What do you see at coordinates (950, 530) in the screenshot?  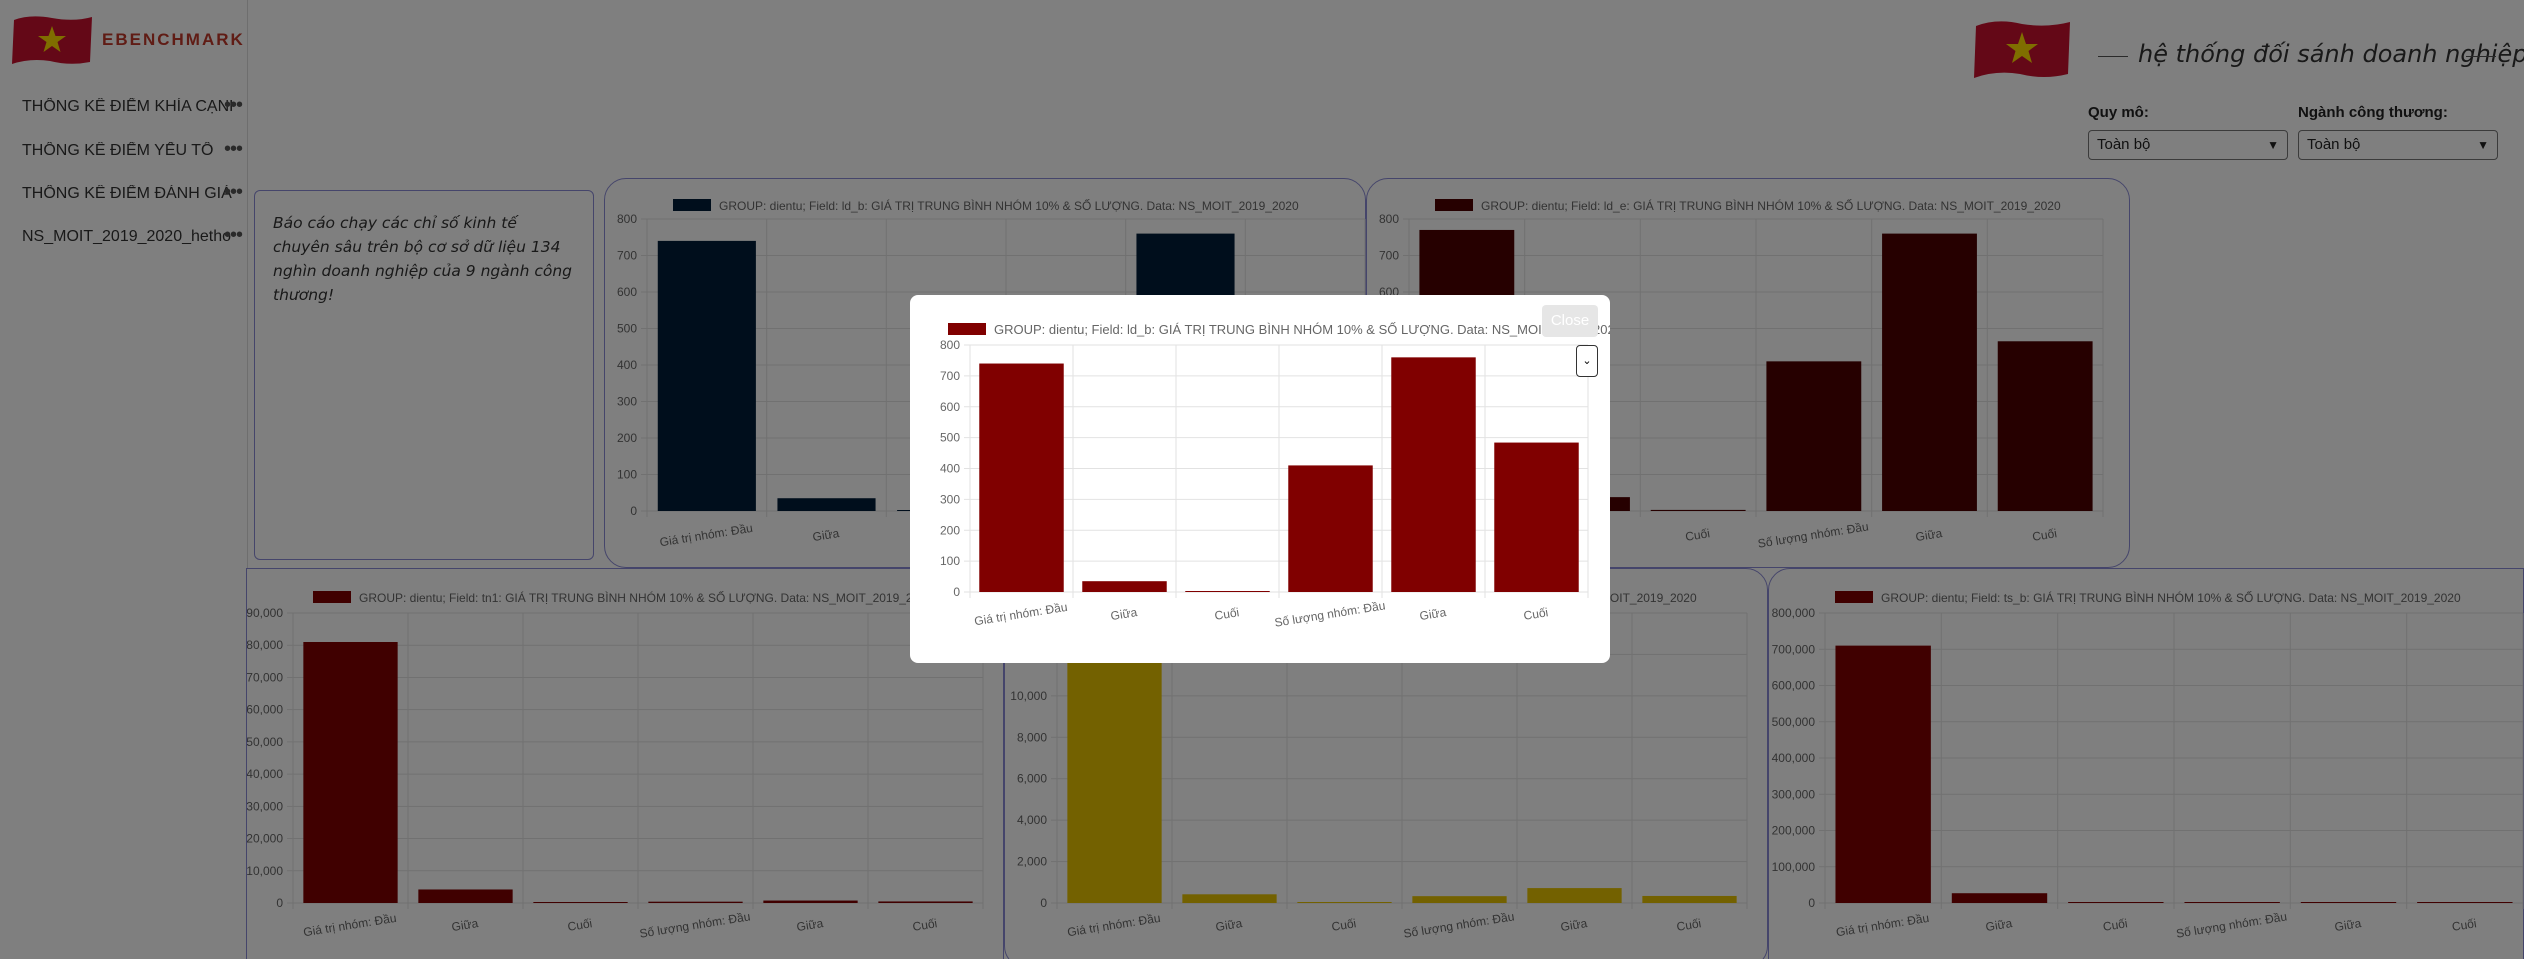 I see `y-tick-label: 200` at bounding box center [950, 530].